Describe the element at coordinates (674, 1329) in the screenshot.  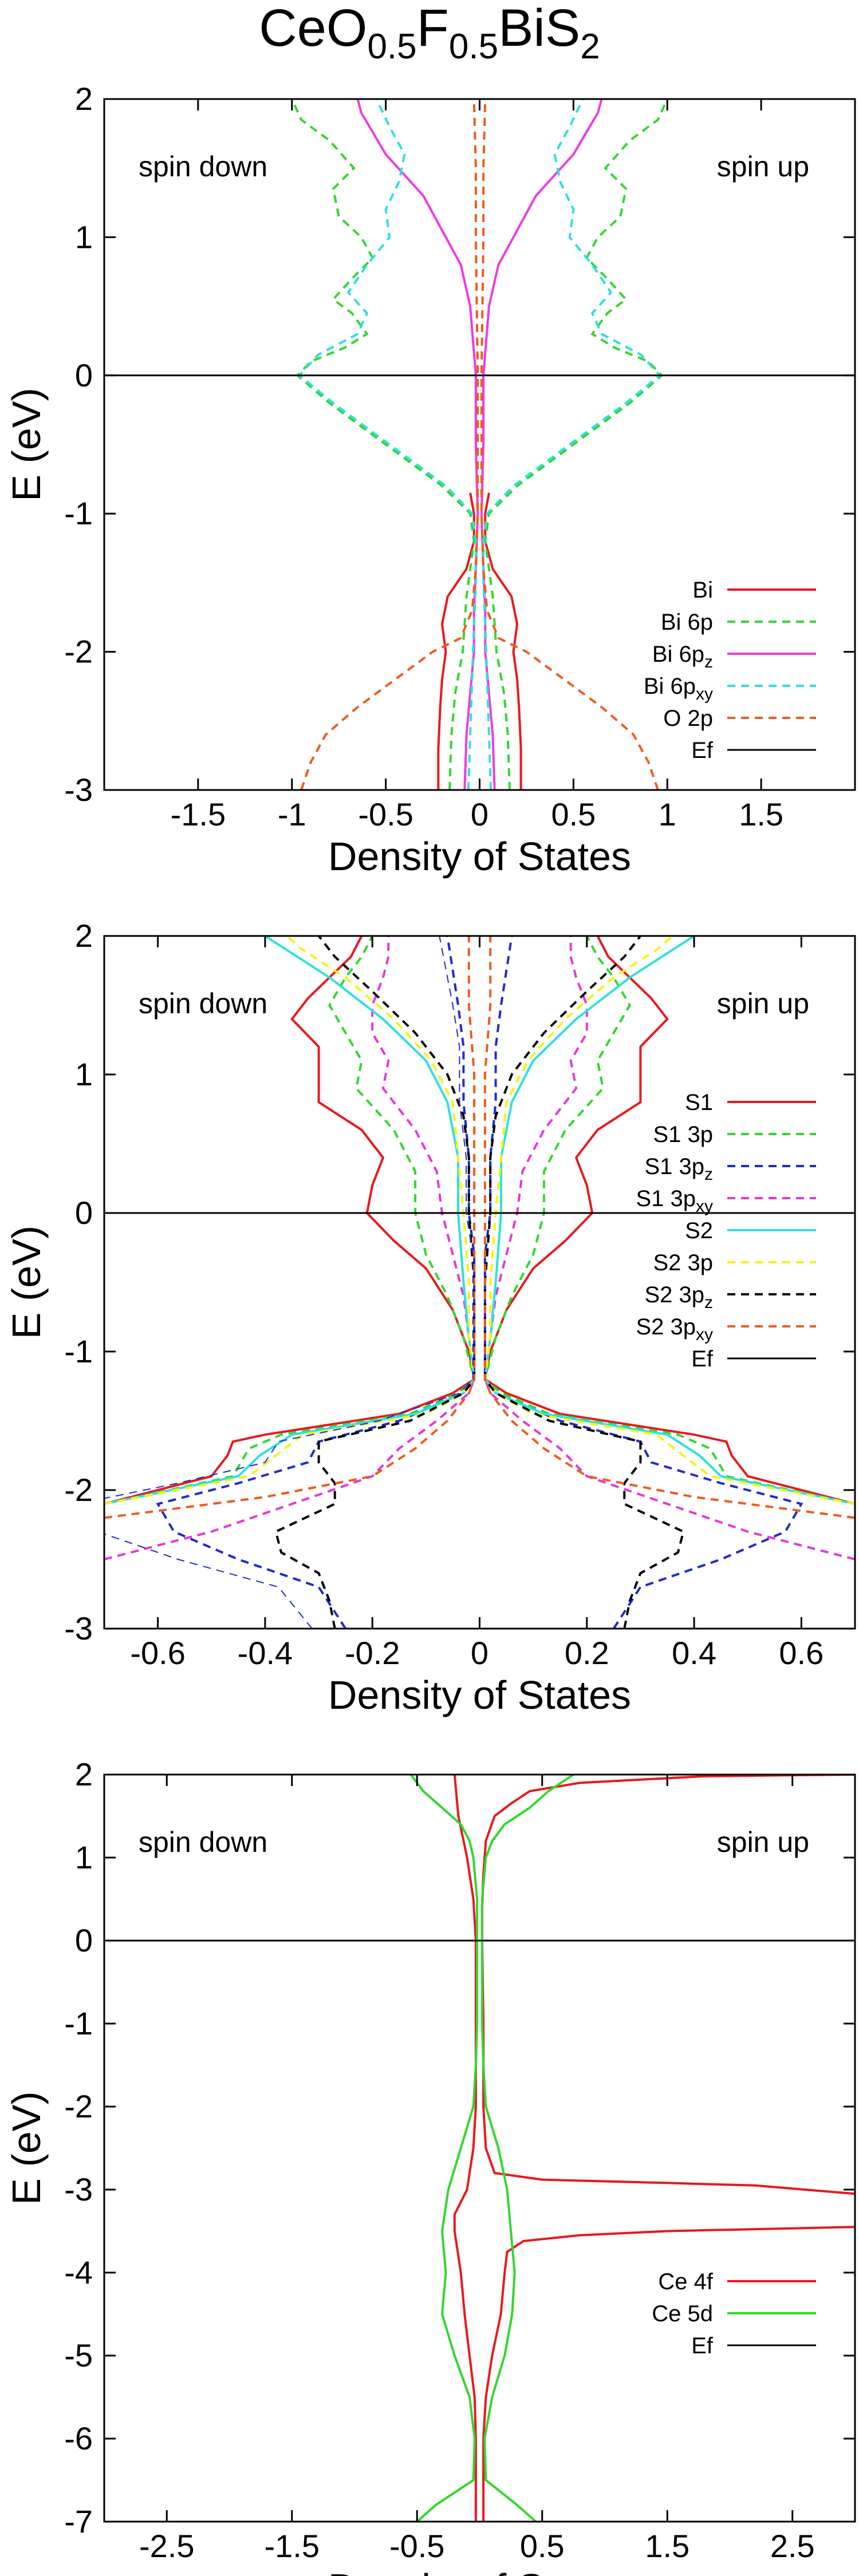
I see `legend-label: S2 3pxy` at that location.